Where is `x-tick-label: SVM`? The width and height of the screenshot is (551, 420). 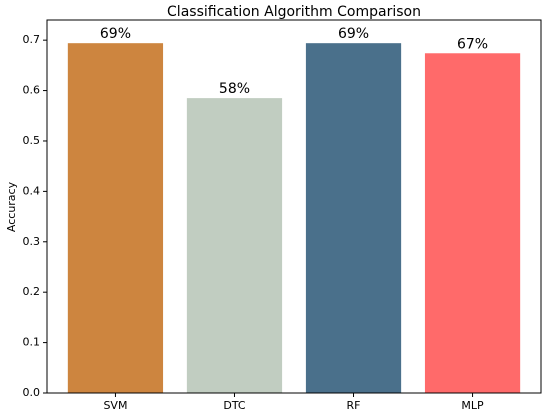 x-tick-label: SVM is located at coordinates (115, 405).